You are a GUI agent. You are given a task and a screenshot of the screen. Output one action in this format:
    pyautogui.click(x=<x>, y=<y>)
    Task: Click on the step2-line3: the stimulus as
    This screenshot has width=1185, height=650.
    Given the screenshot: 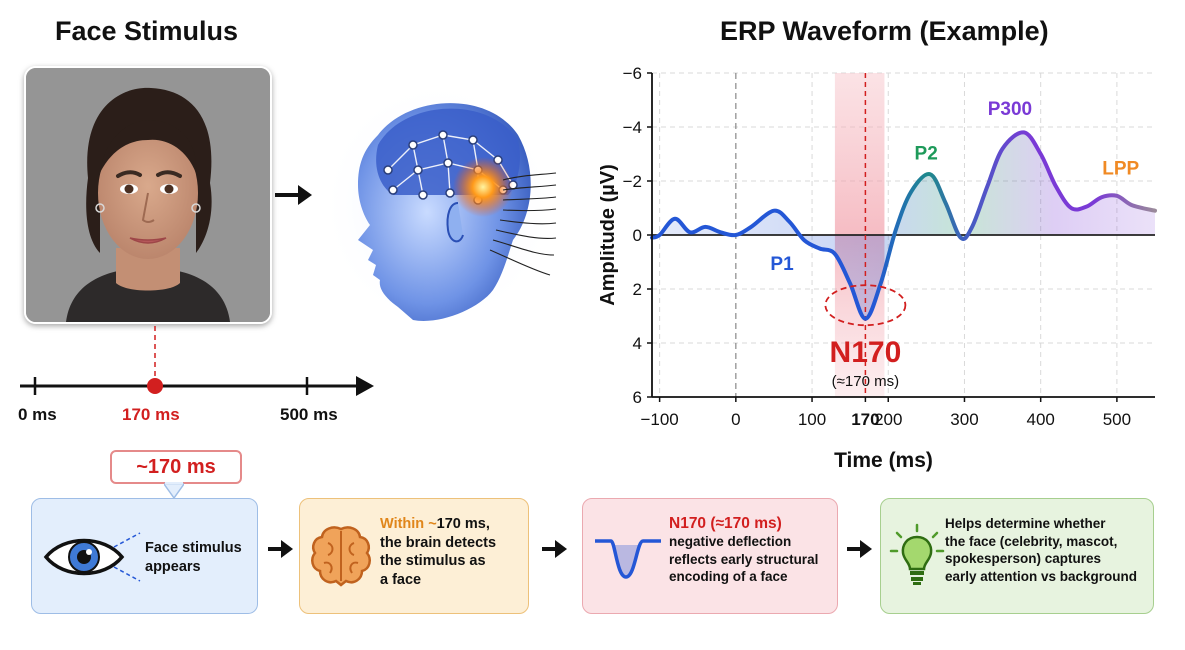 What is the action you would take?
    pyautogui.click(x=433, y=561)
    